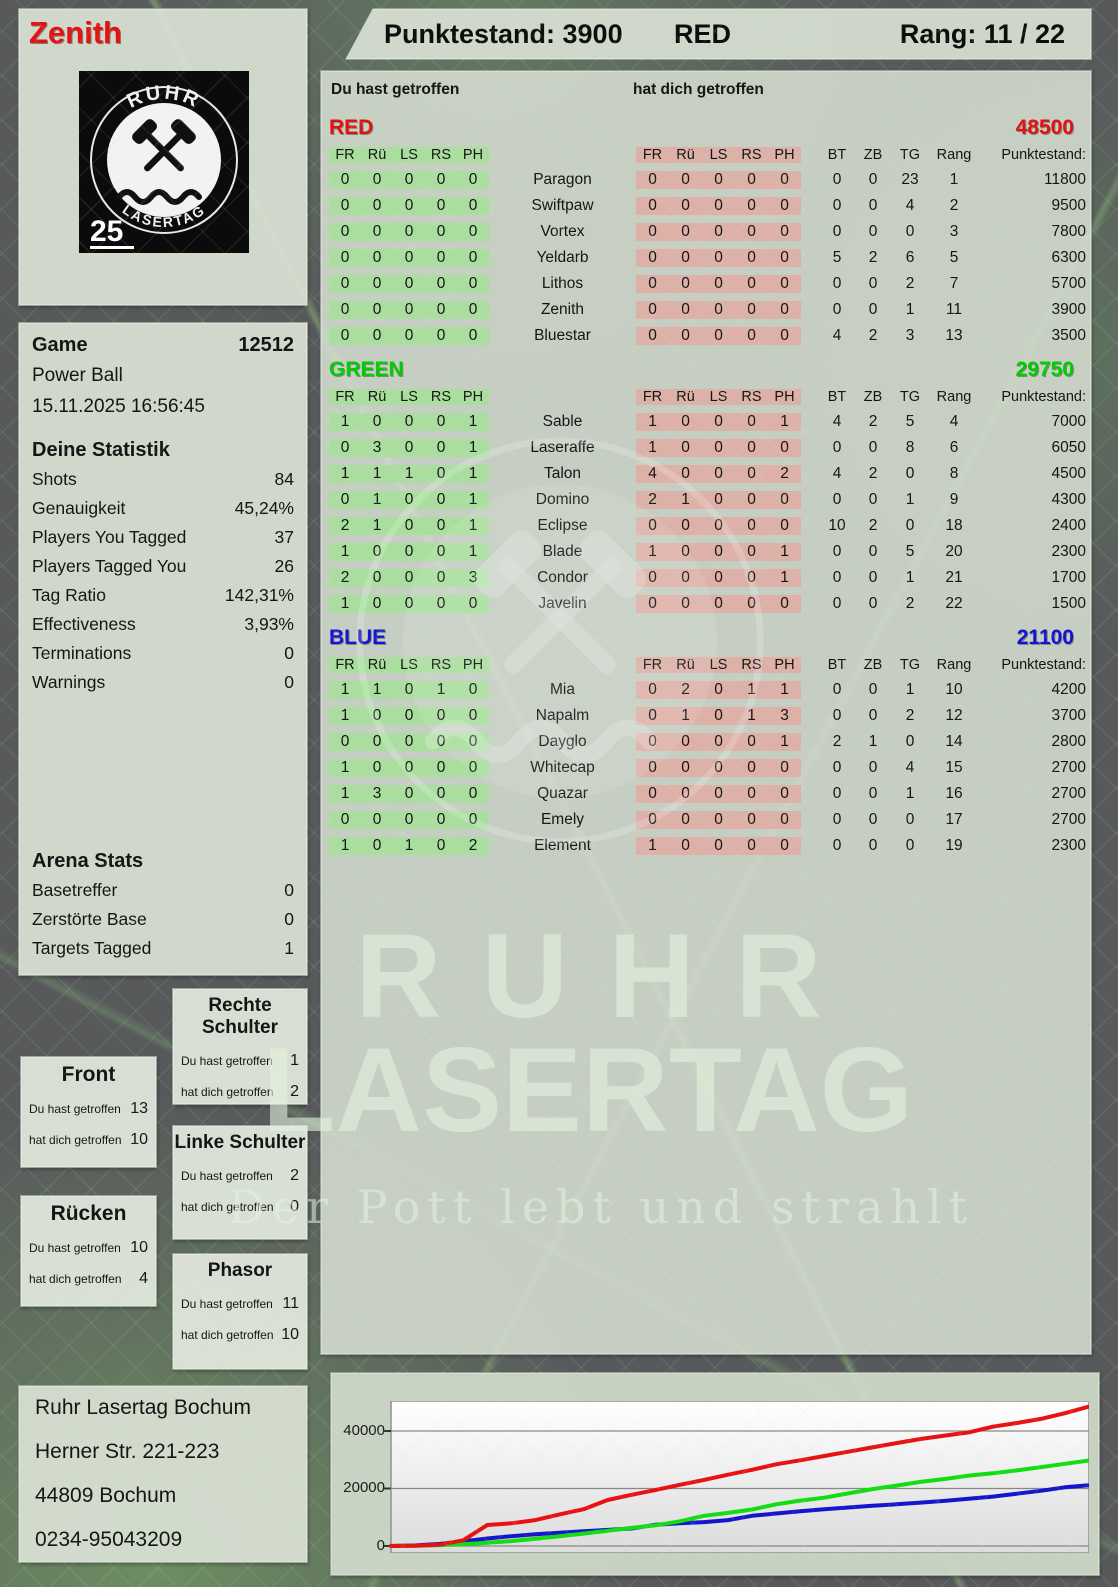 The image size is (1118, 1587). I want to click on player-row: 0 3 0 0 1 Laseraffe 1 0 0 0 0 0 0 8 6 6050, so click(706, 448).